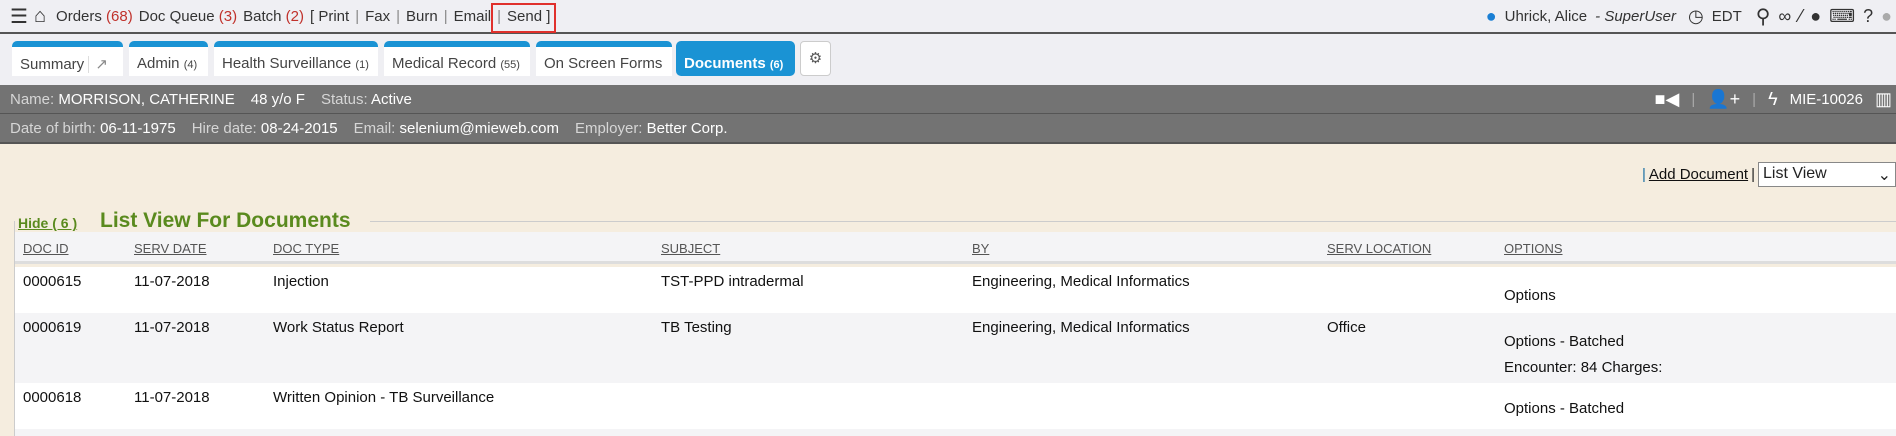  Describe the element at coordinates (1763, 16) in the screenshot. I see `search-icon: ⚲` at that location.